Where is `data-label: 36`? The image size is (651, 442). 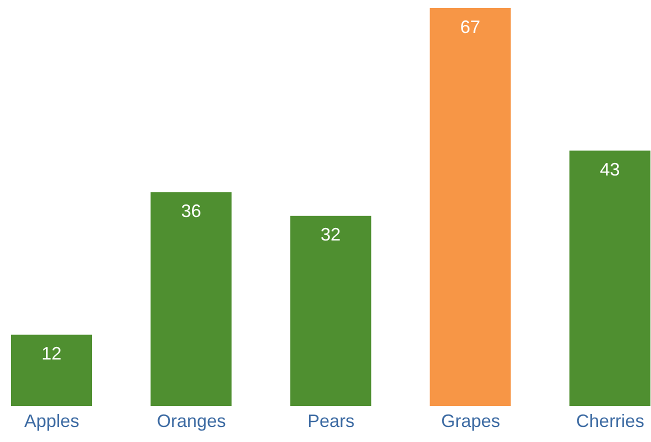 data-label: 36 is located at coordinates (191, 210).